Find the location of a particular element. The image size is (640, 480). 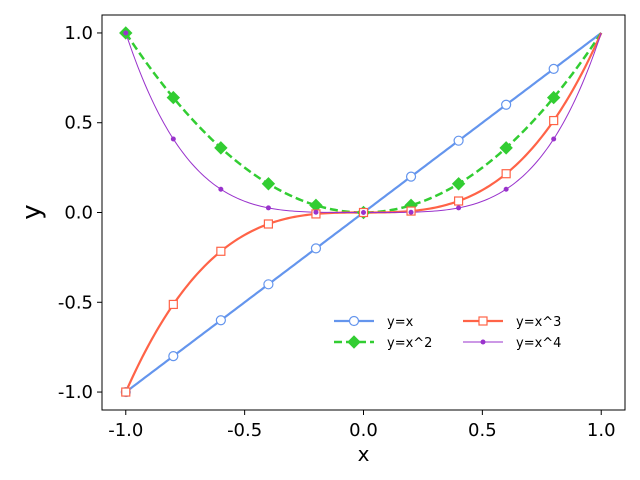

y-axis-label: y is located at coordinates (32, 211).